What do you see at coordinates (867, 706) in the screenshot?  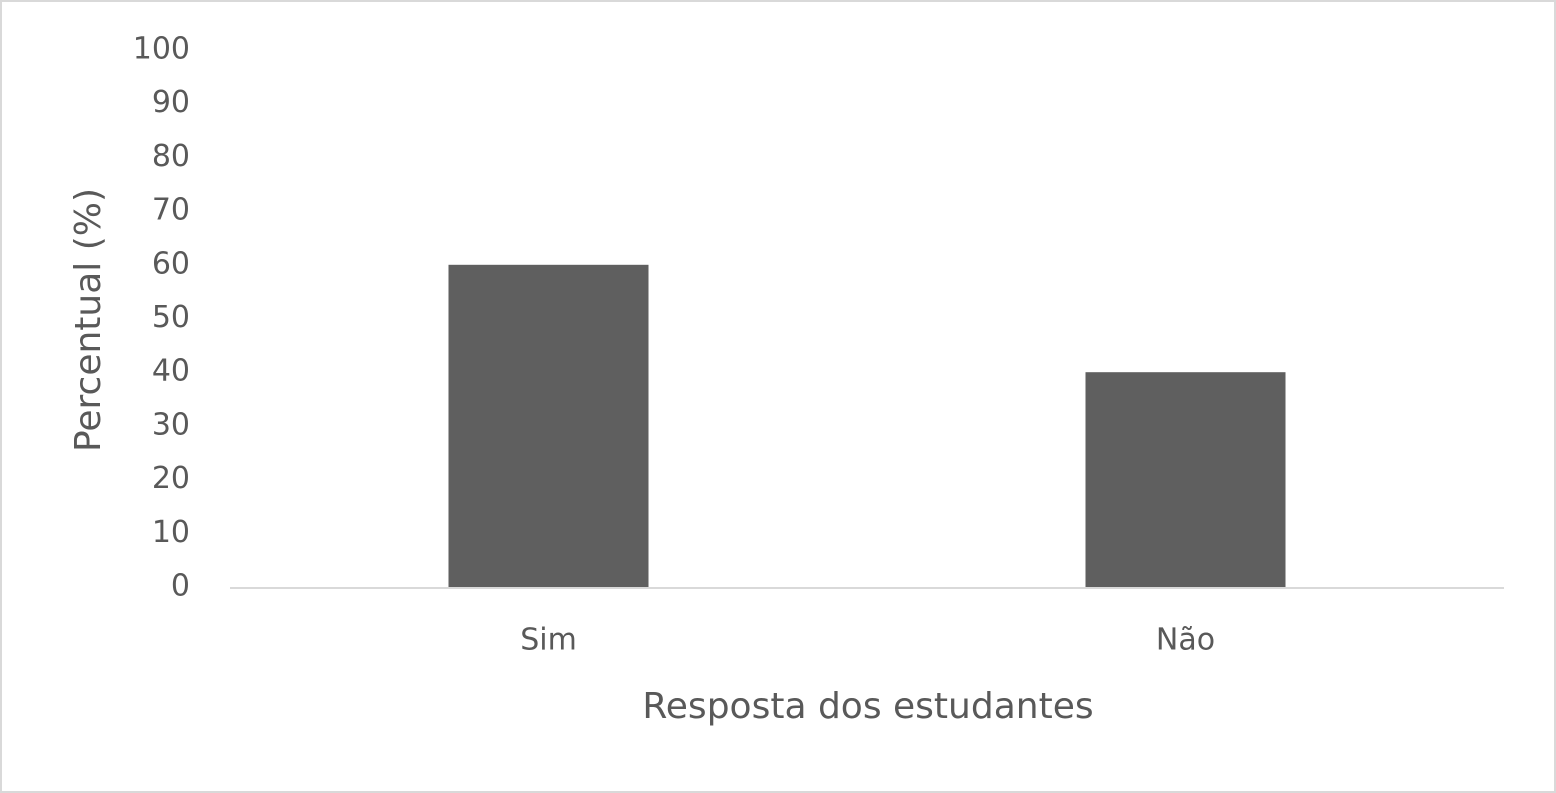 I see `x-axis-label: Resposta dos estudantes` at bounding box center [867, 706].